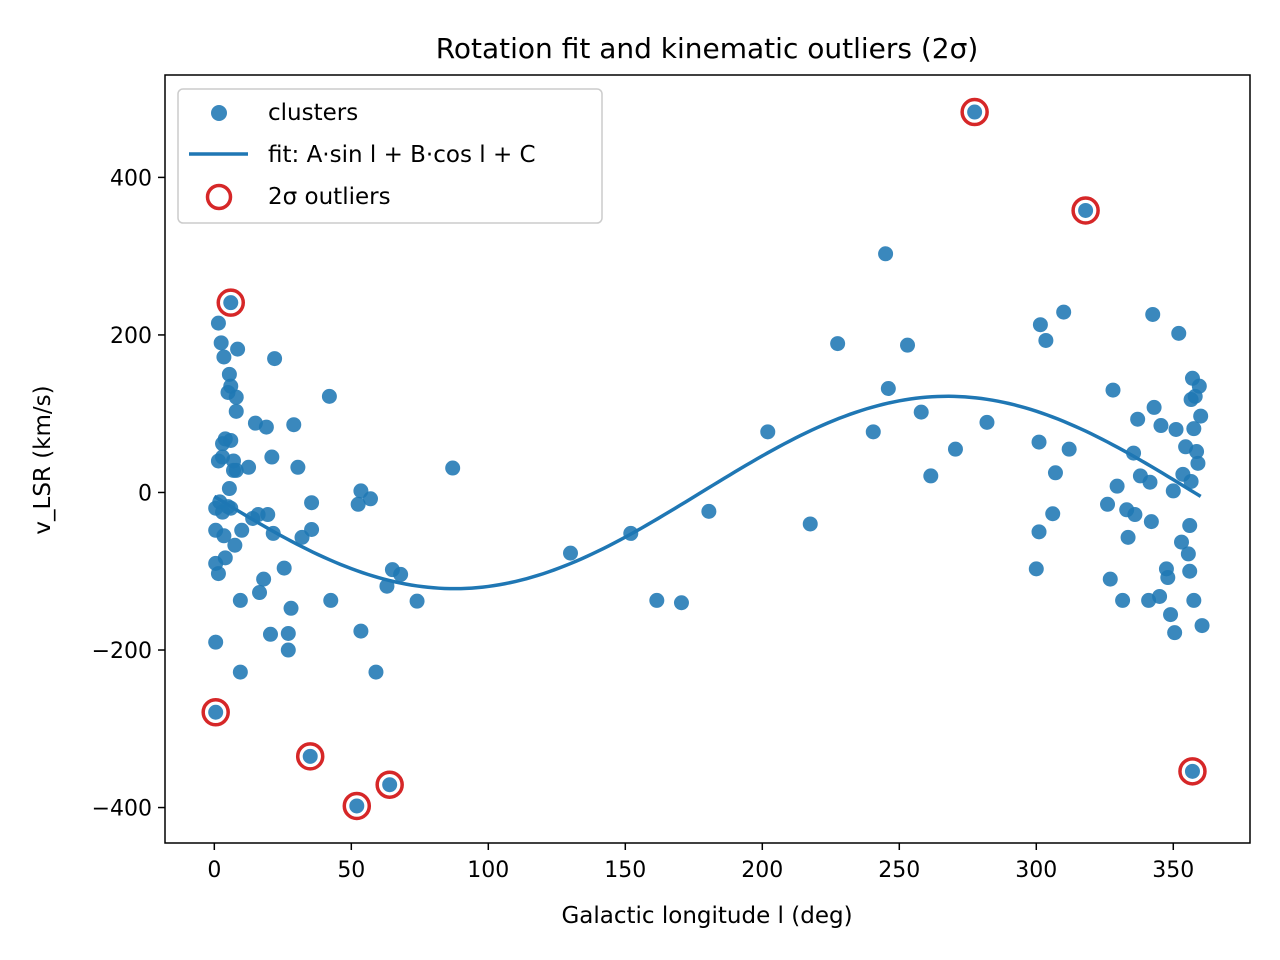 Image resolution: width=1280 pixels, height=960 pixels. What do you see at coordinates (706, 916) in the screenshot?
I see `x-axis-label: Galactic longitude l (deg)` at bounding box center [706, 916].